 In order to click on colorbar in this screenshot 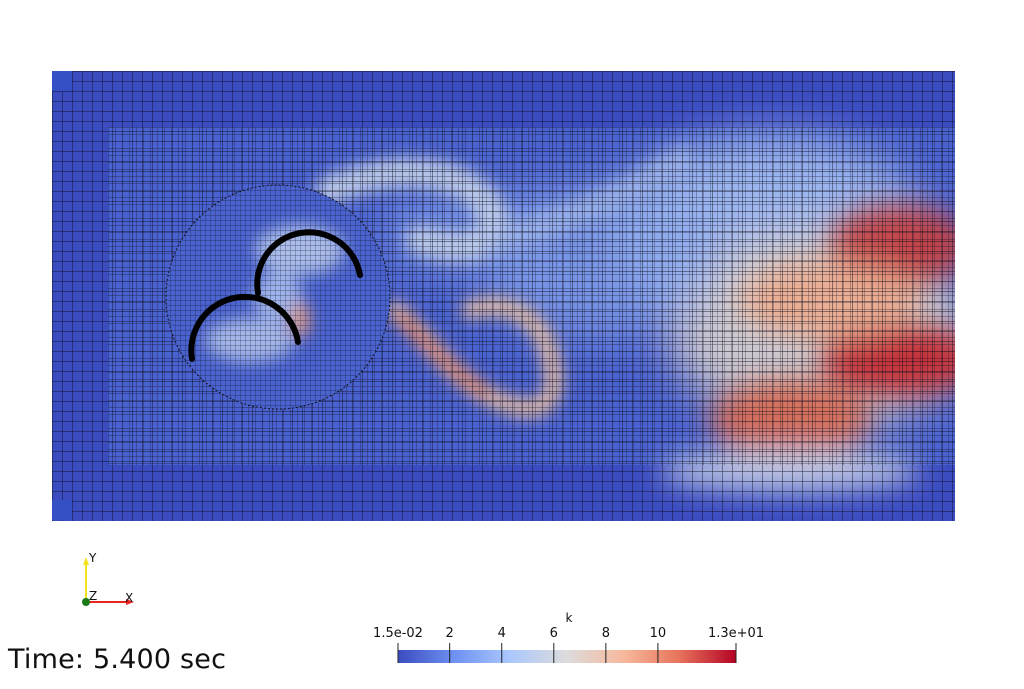, I will do `click(567, 653)`.